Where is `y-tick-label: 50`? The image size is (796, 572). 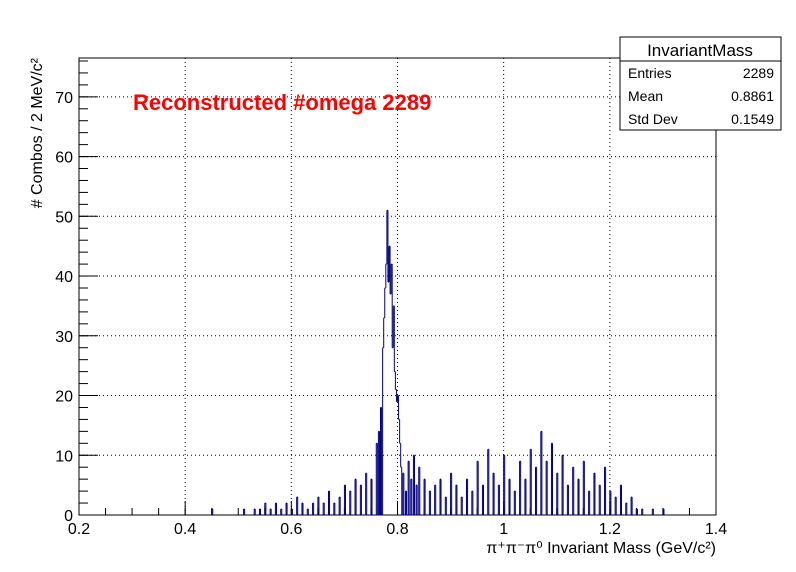
y-tick-label: 50 is located at coordinates (64, 217).